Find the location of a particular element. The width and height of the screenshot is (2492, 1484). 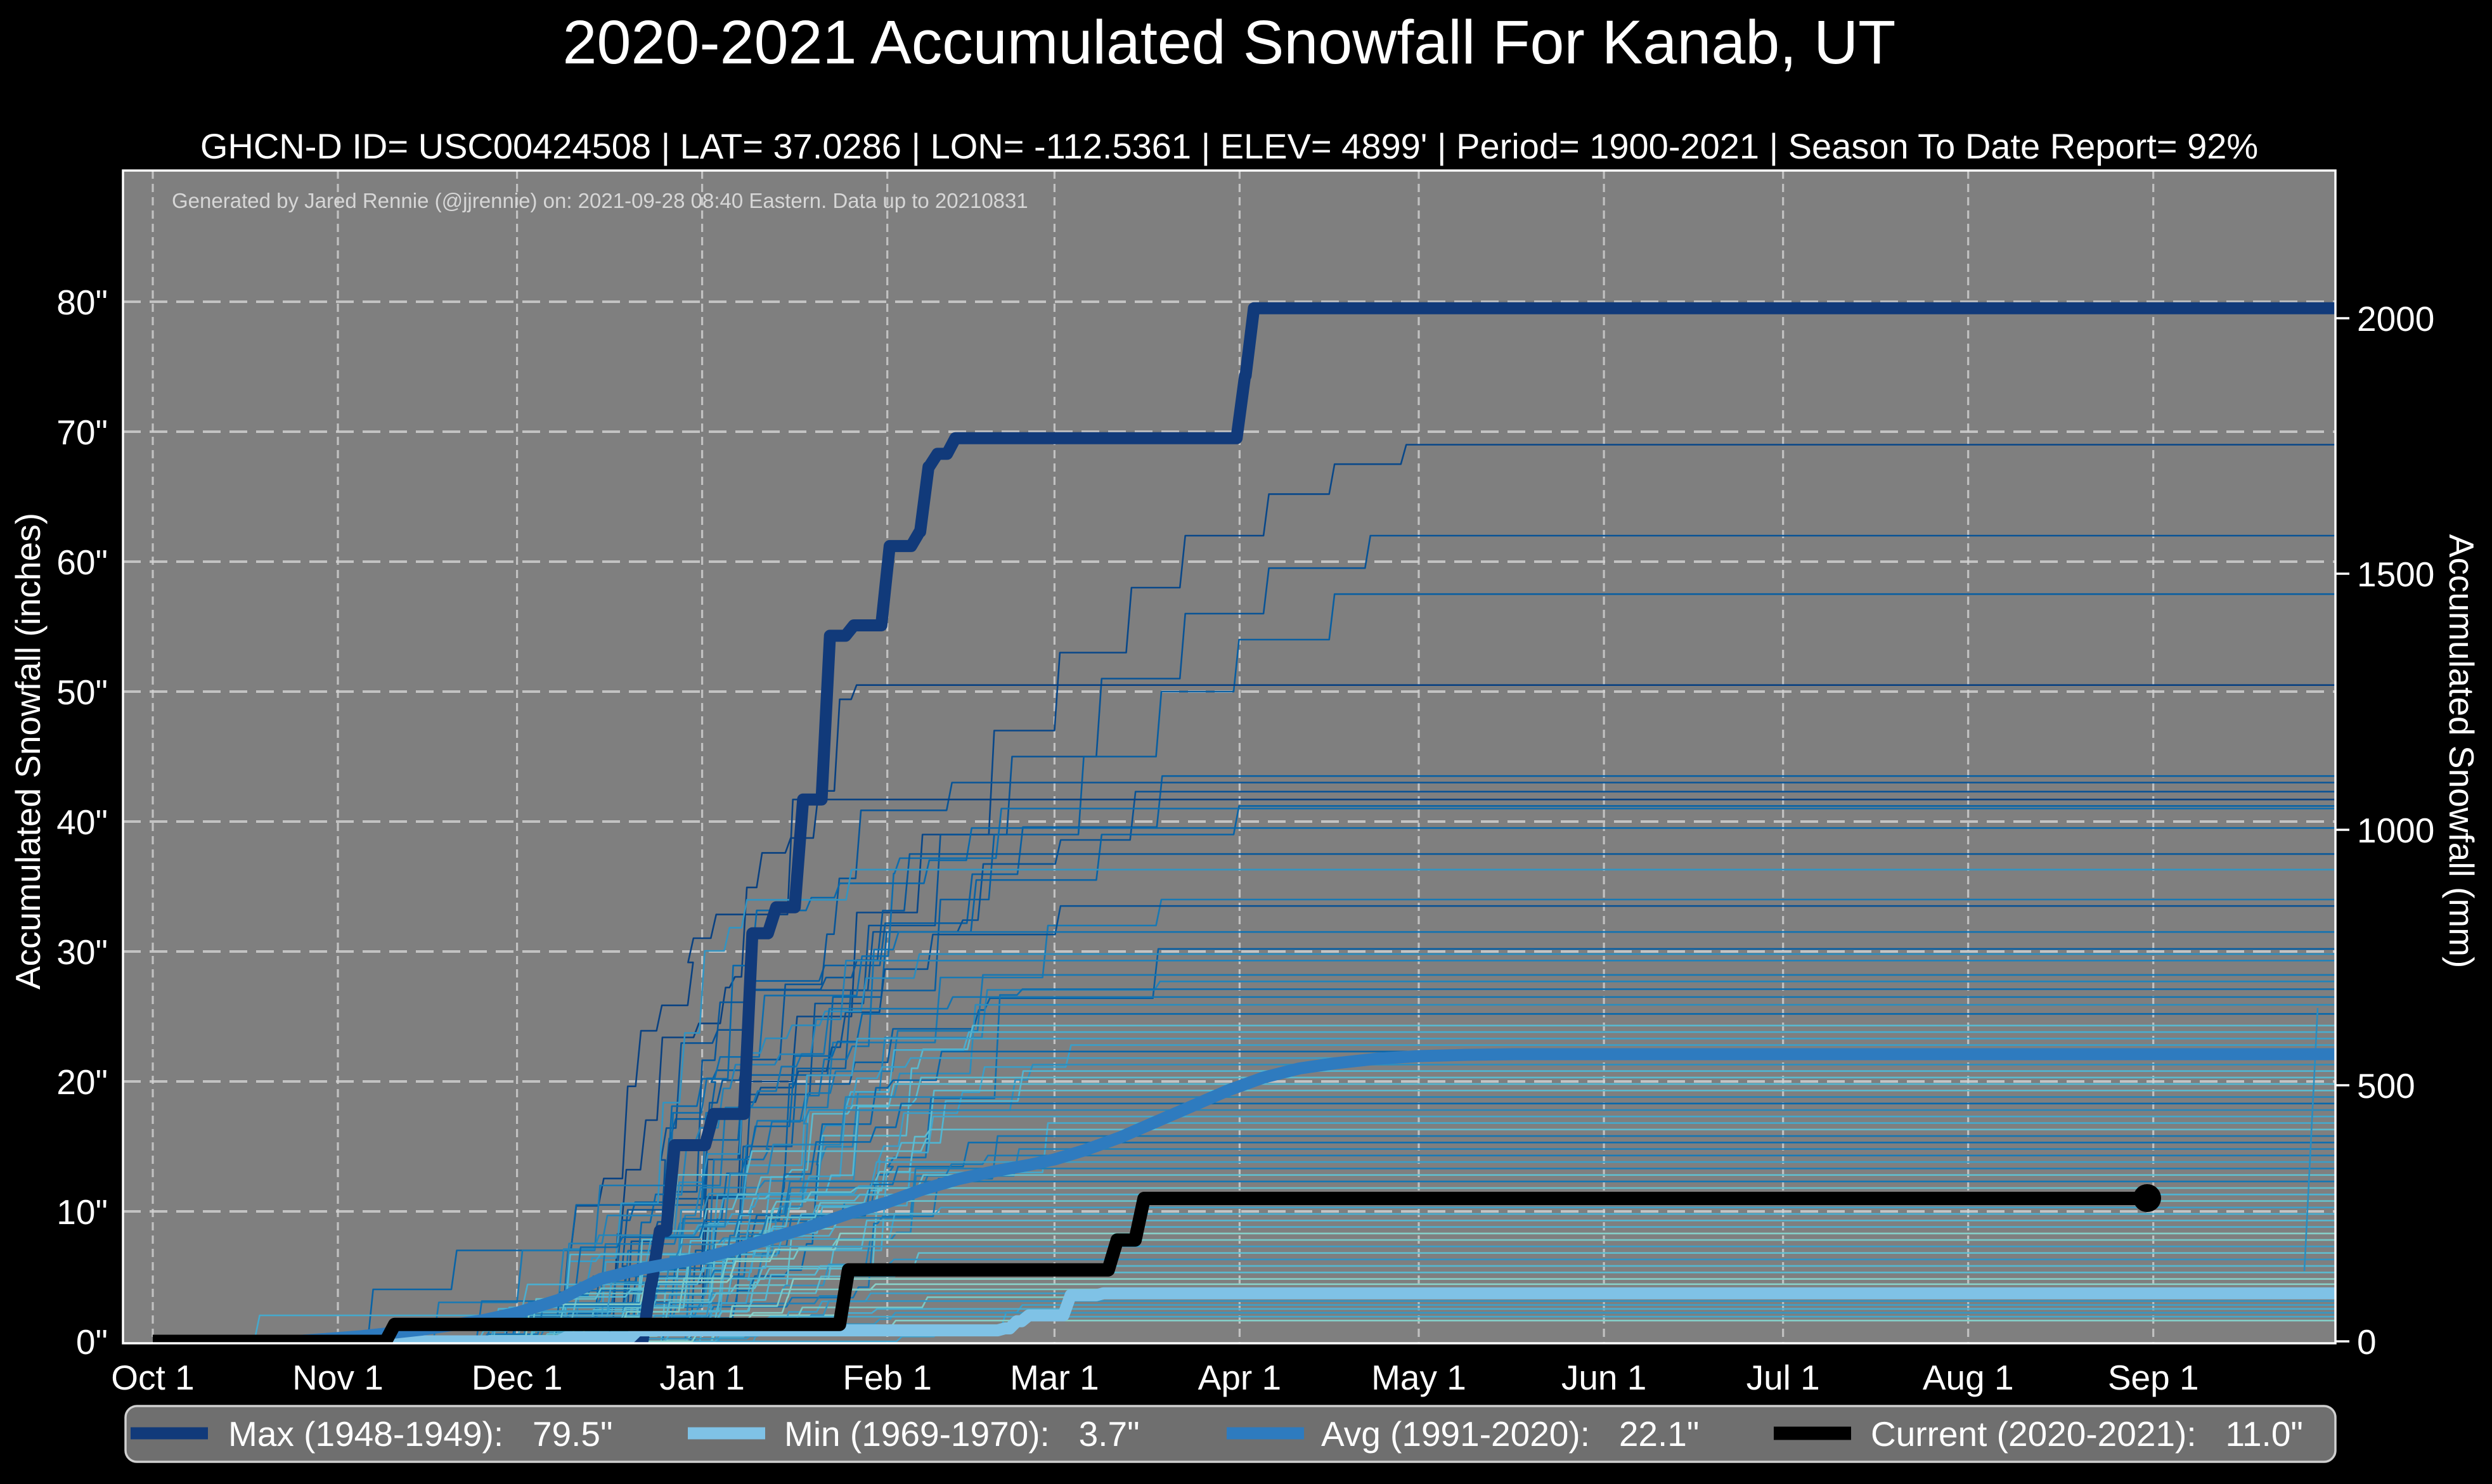

svg-text: May 1 is located at coordinates (1418, 1378).